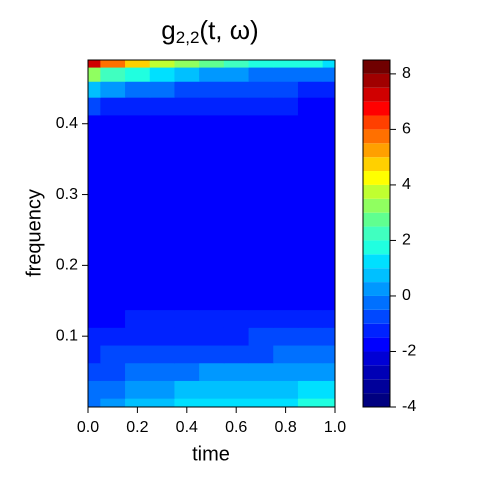 The image size is (480, 480). What do you see at coordinates (406, 240) in the screenshot?
I see `colorbar-tick-label: 2` at bounding box center [406, 240].